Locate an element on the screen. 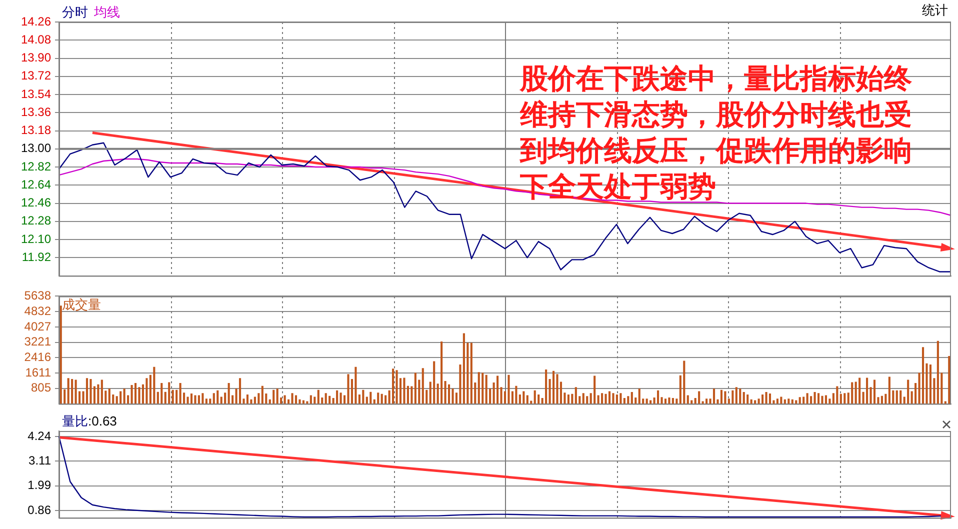  y-tick-label: 1611 is located at coordinates (38, 372).